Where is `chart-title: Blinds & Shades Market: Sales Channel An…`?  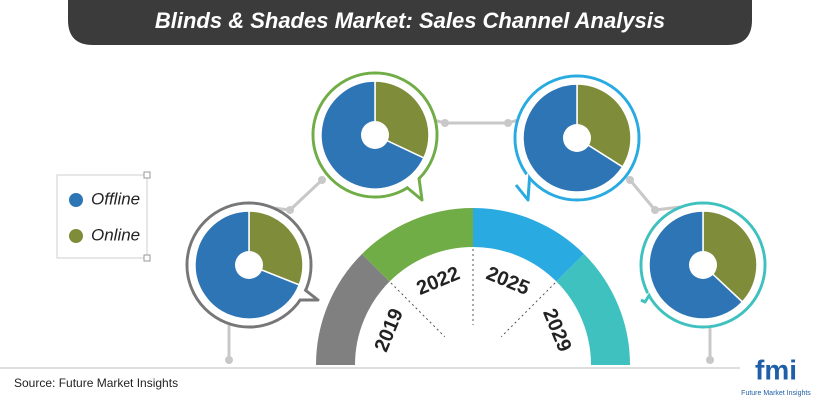 chart-title: Blinds & Shades Market: Sales Channel An… is located at coordinates (410, 20).